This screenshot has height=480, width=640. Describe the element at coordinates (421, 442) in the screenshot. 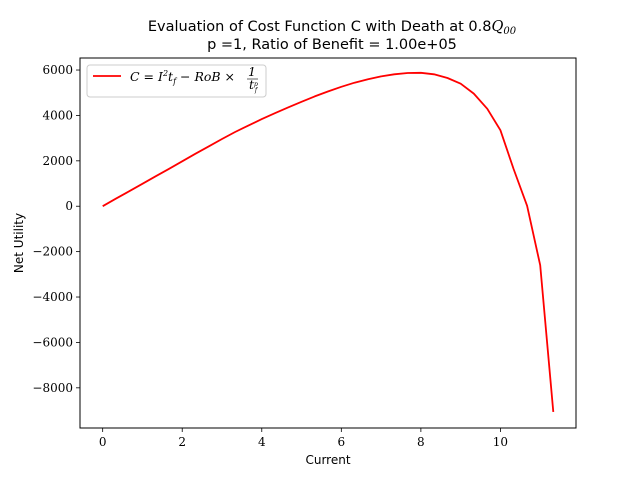

I see `x-tick-label: 8` at that location.